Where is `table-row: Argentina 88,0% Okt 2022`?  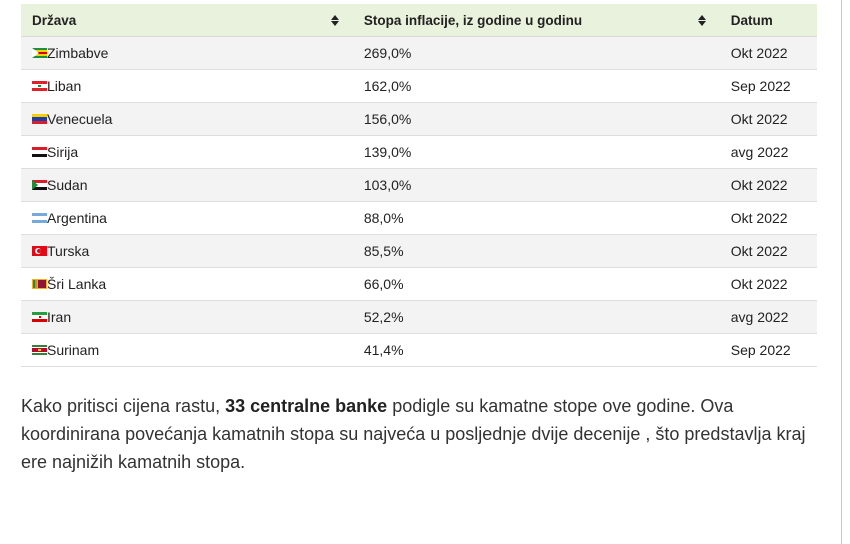
table-row: Argentina 88,0% Okt 2022 is located at coordinates (419, 218).